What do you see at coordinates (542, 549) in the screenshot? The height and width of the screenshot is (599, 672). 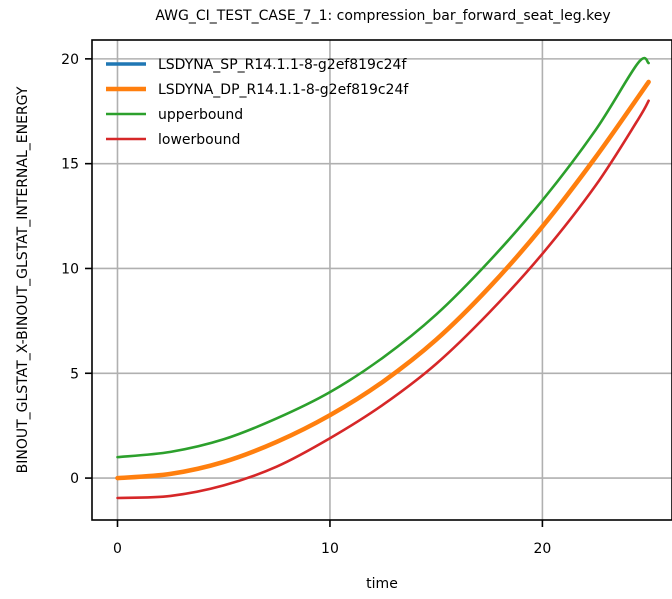 I see `x-tick-label: 20` at bounding box center [542, 549].